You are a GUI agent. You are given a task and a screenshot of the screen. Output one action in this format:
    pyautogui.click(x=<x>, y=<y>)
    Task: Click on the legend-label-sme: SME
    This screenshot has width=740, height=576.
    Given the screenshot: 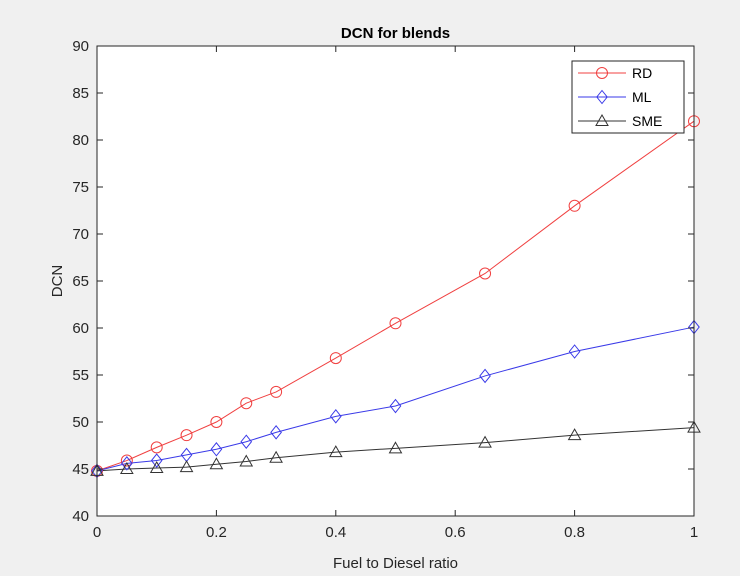 What is the action you would take?
    pyautogui.click(x=647, y=121)
    